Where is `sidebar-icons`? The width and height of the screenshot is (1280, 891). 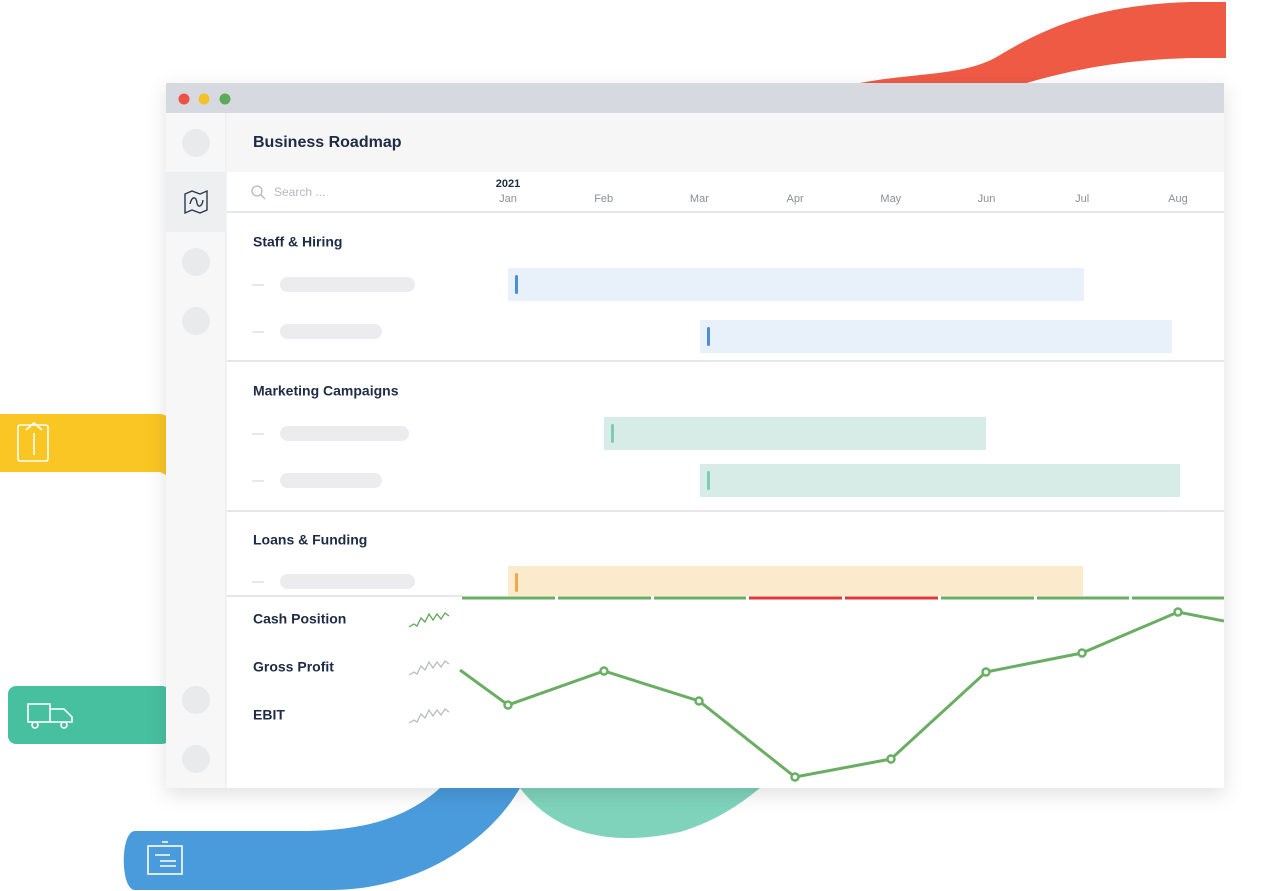
sidebar-icons is located at coordinates (196, 451).